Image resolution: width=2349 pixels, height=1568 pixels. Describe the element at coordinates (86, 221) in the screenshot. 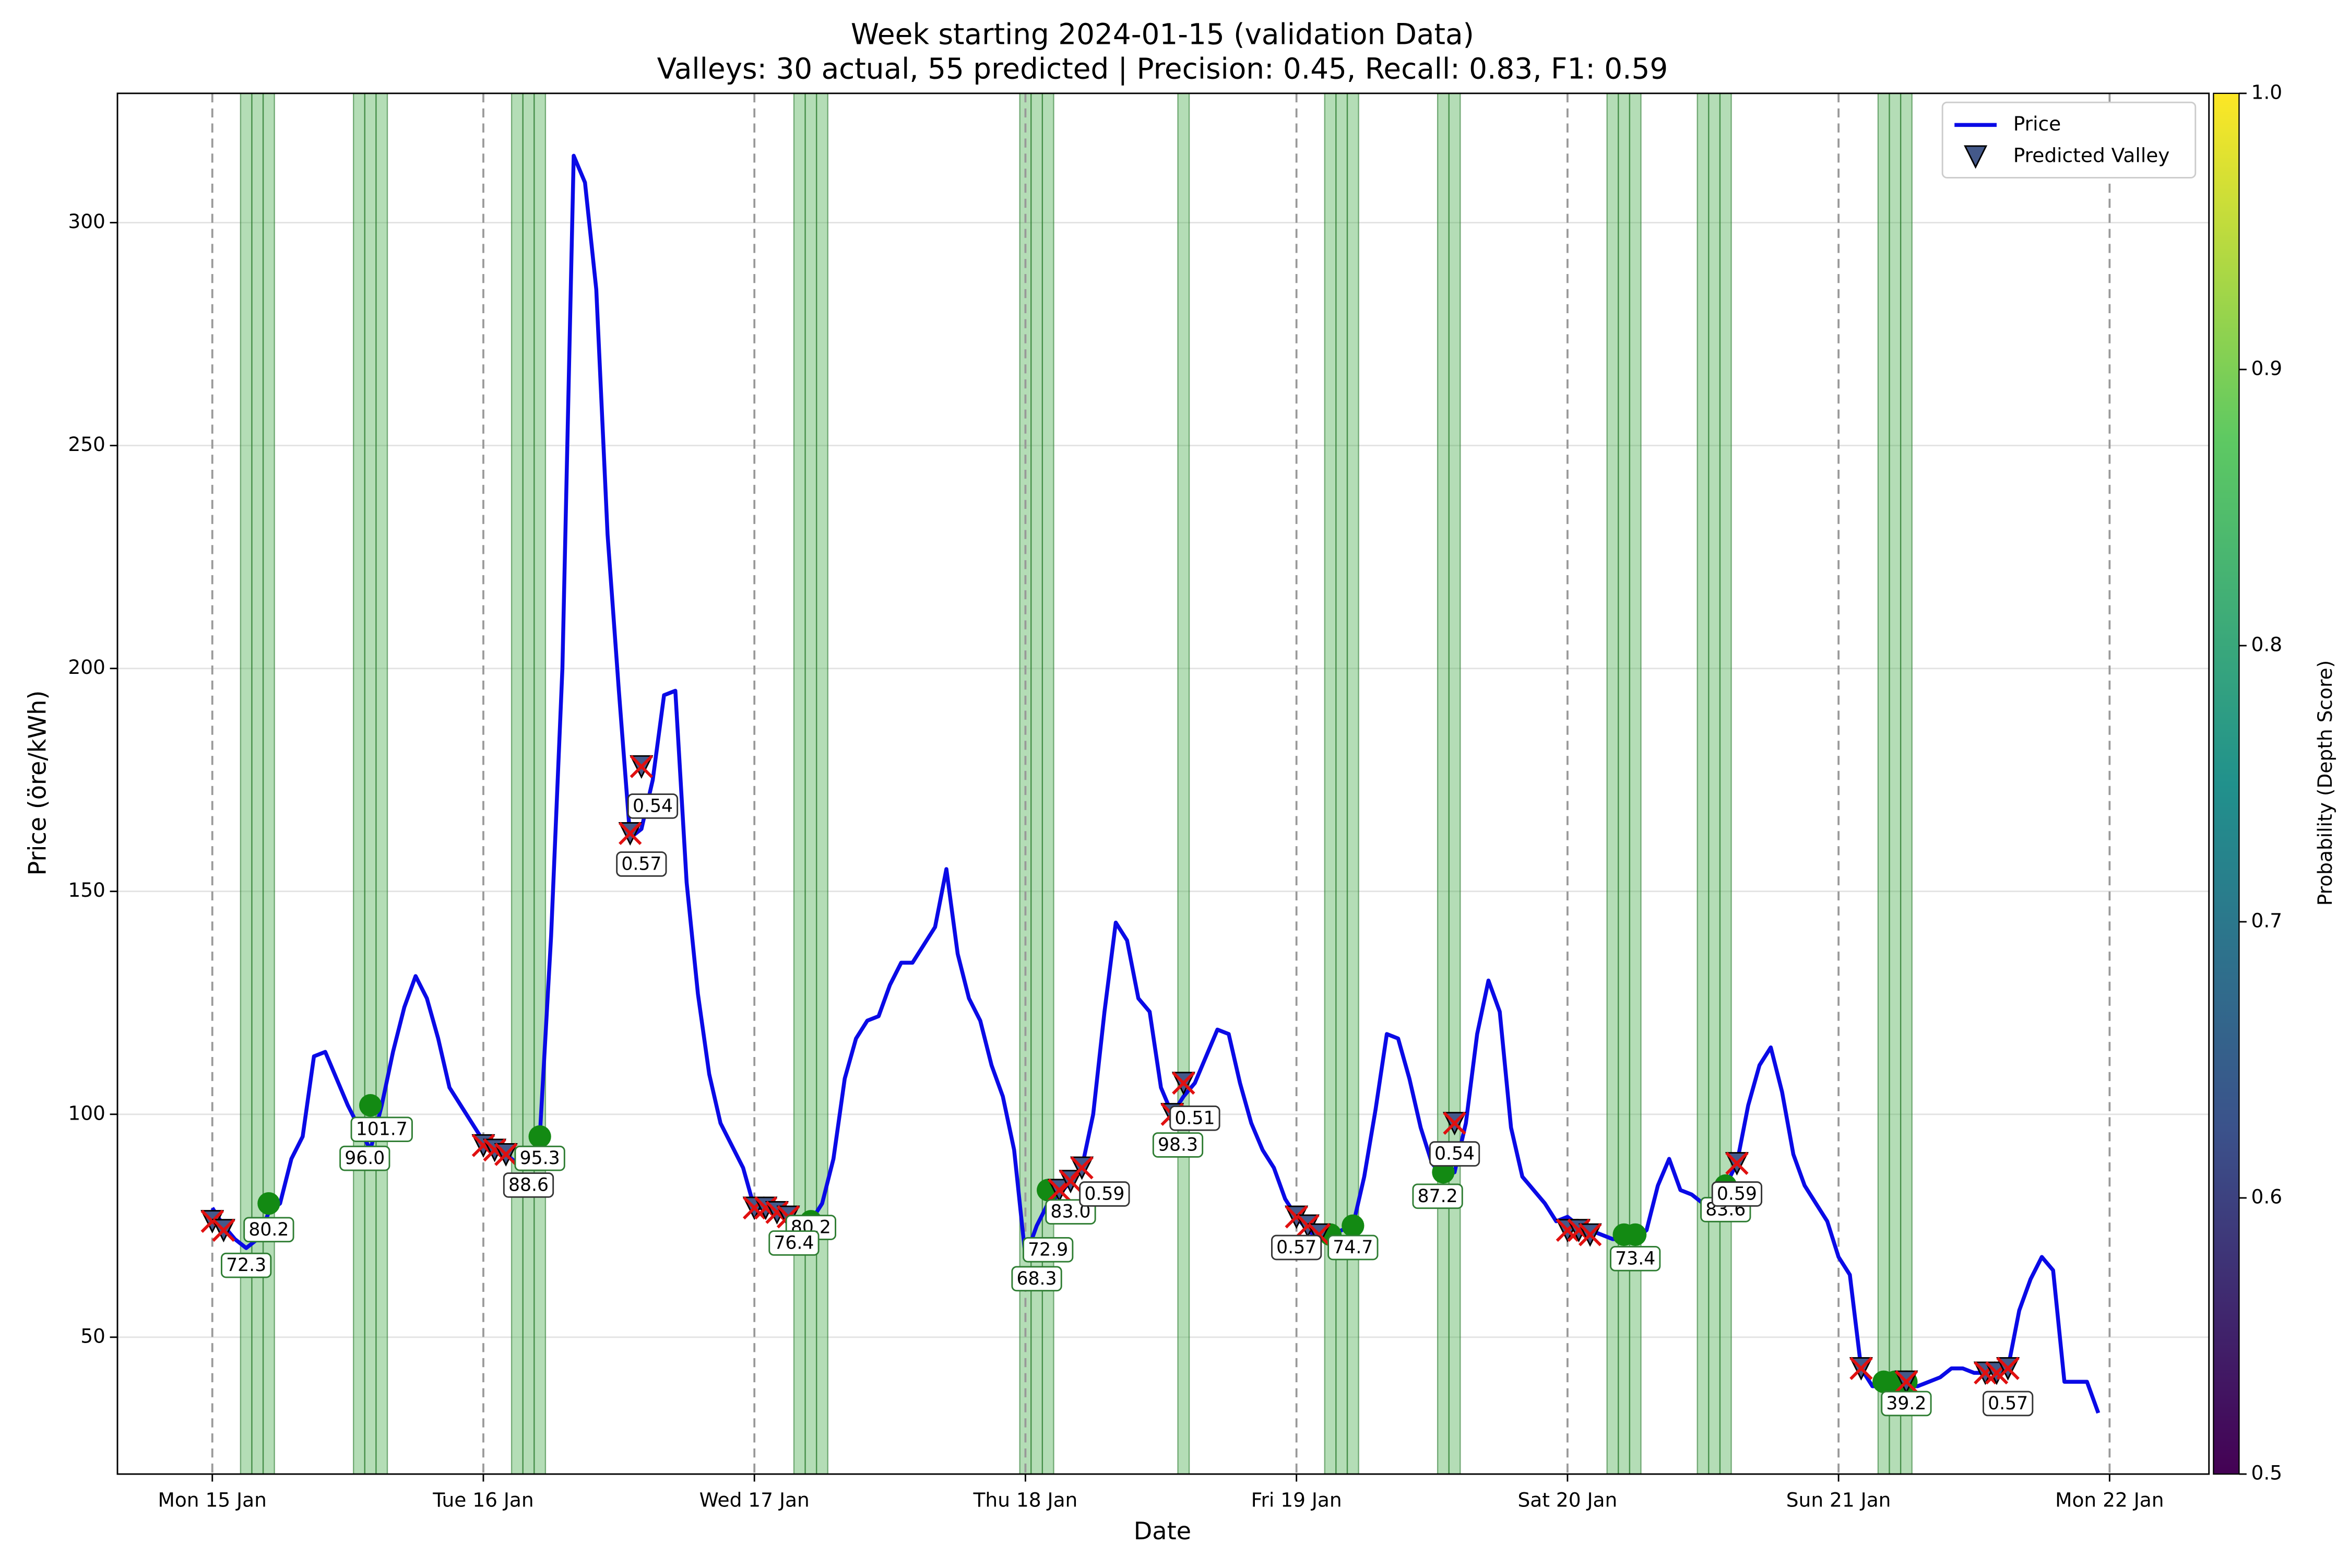

I see `y-tick-label: 300` at that location.